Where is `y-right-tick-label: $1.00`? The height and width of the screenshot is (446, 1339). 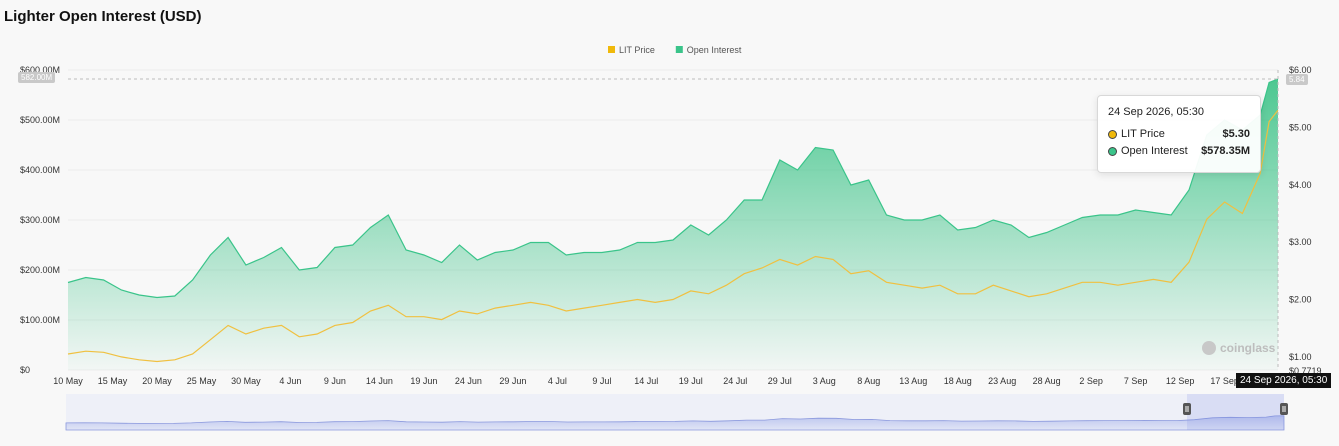 y-right-tick-label: $1.00 is located at coordinates (1300, 357).